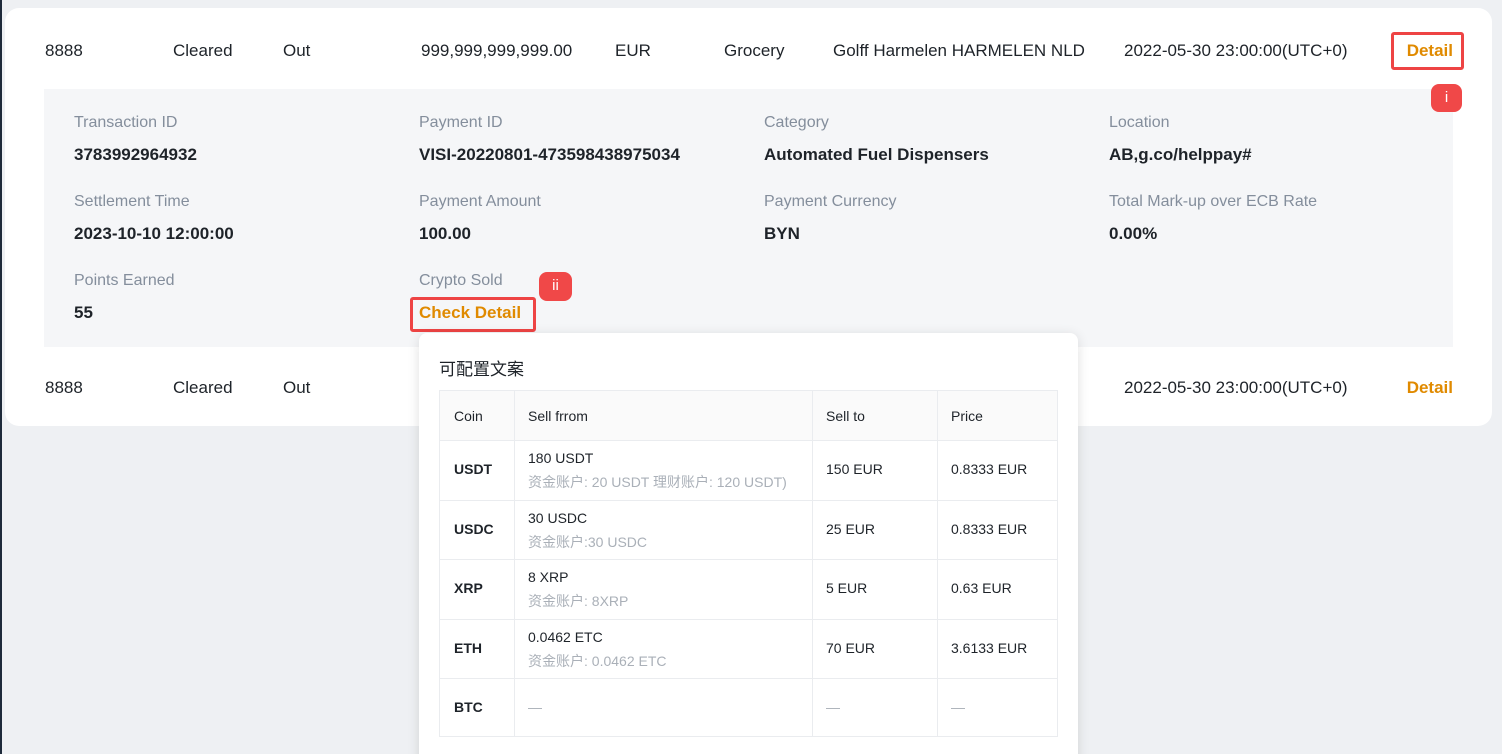 The image size is (1502, 754). I want to click on table-header, so click(748, 416).